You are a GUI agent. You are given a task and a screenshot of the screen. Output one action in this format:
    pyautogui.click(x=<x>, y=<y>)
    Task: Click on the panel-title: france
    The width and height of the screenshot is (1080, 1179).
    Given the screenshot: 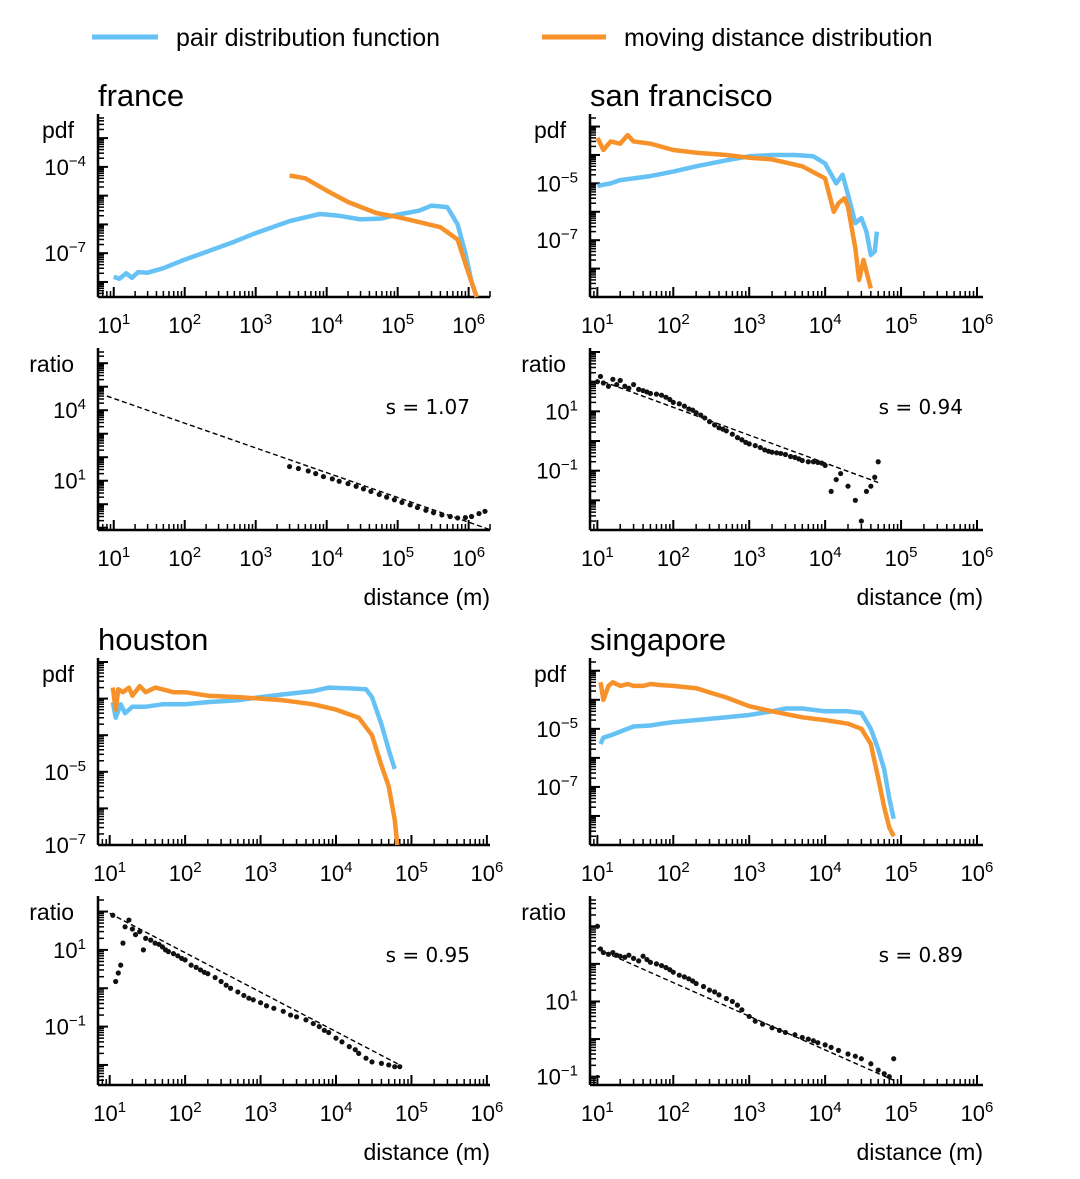 What is the action you would take?
    pyautogui.click(x=141, y=95)
    